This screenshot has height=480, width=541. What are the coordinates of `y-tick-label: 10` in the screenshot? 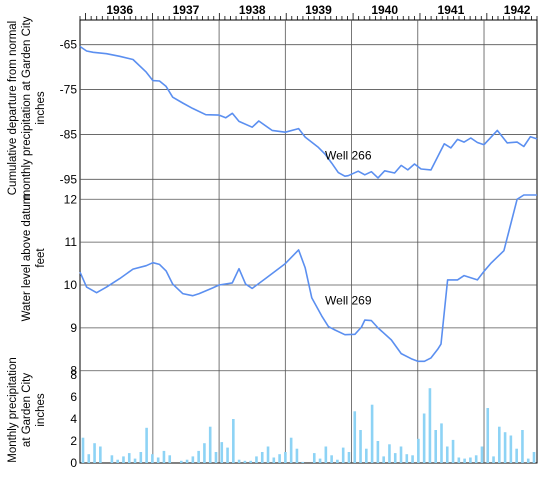 It's located at (71, 285).